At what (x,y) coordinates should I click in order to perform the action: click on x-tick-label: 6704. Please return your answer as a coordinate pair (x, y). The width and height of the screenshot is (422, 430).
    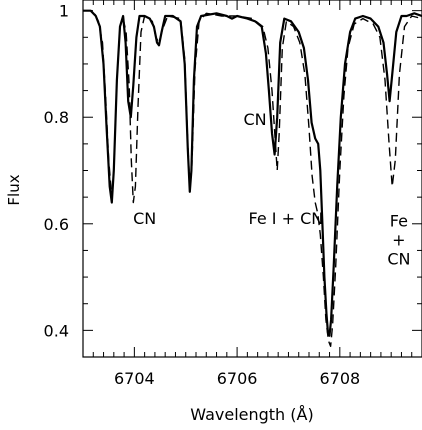
    Looking at the image, I should click on (134, 378).